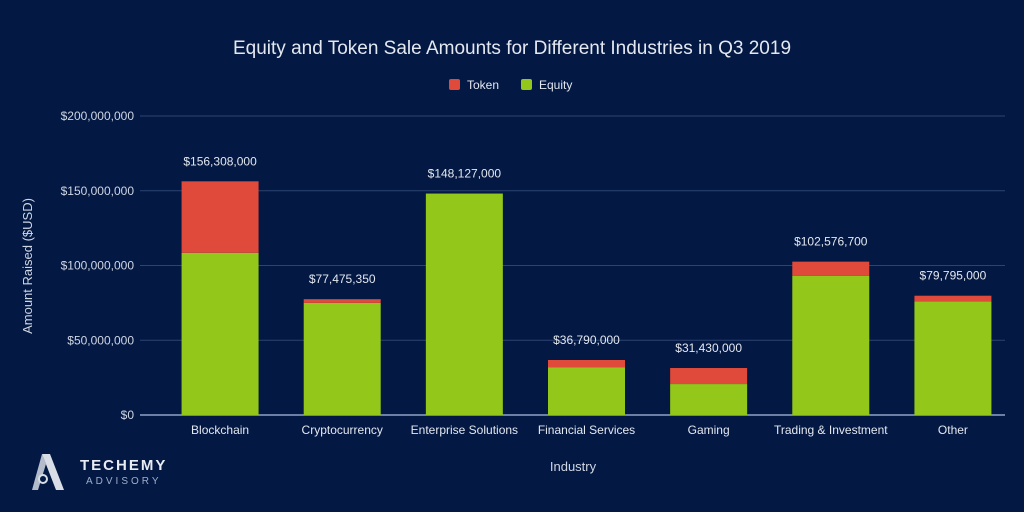 Image resolution: width=1024 pixels, height=512 pixels. What do you see at coordinates (831, 242) in the screenshot?
I see `total-label: $102,576,700` at bounding box center [831, 242].